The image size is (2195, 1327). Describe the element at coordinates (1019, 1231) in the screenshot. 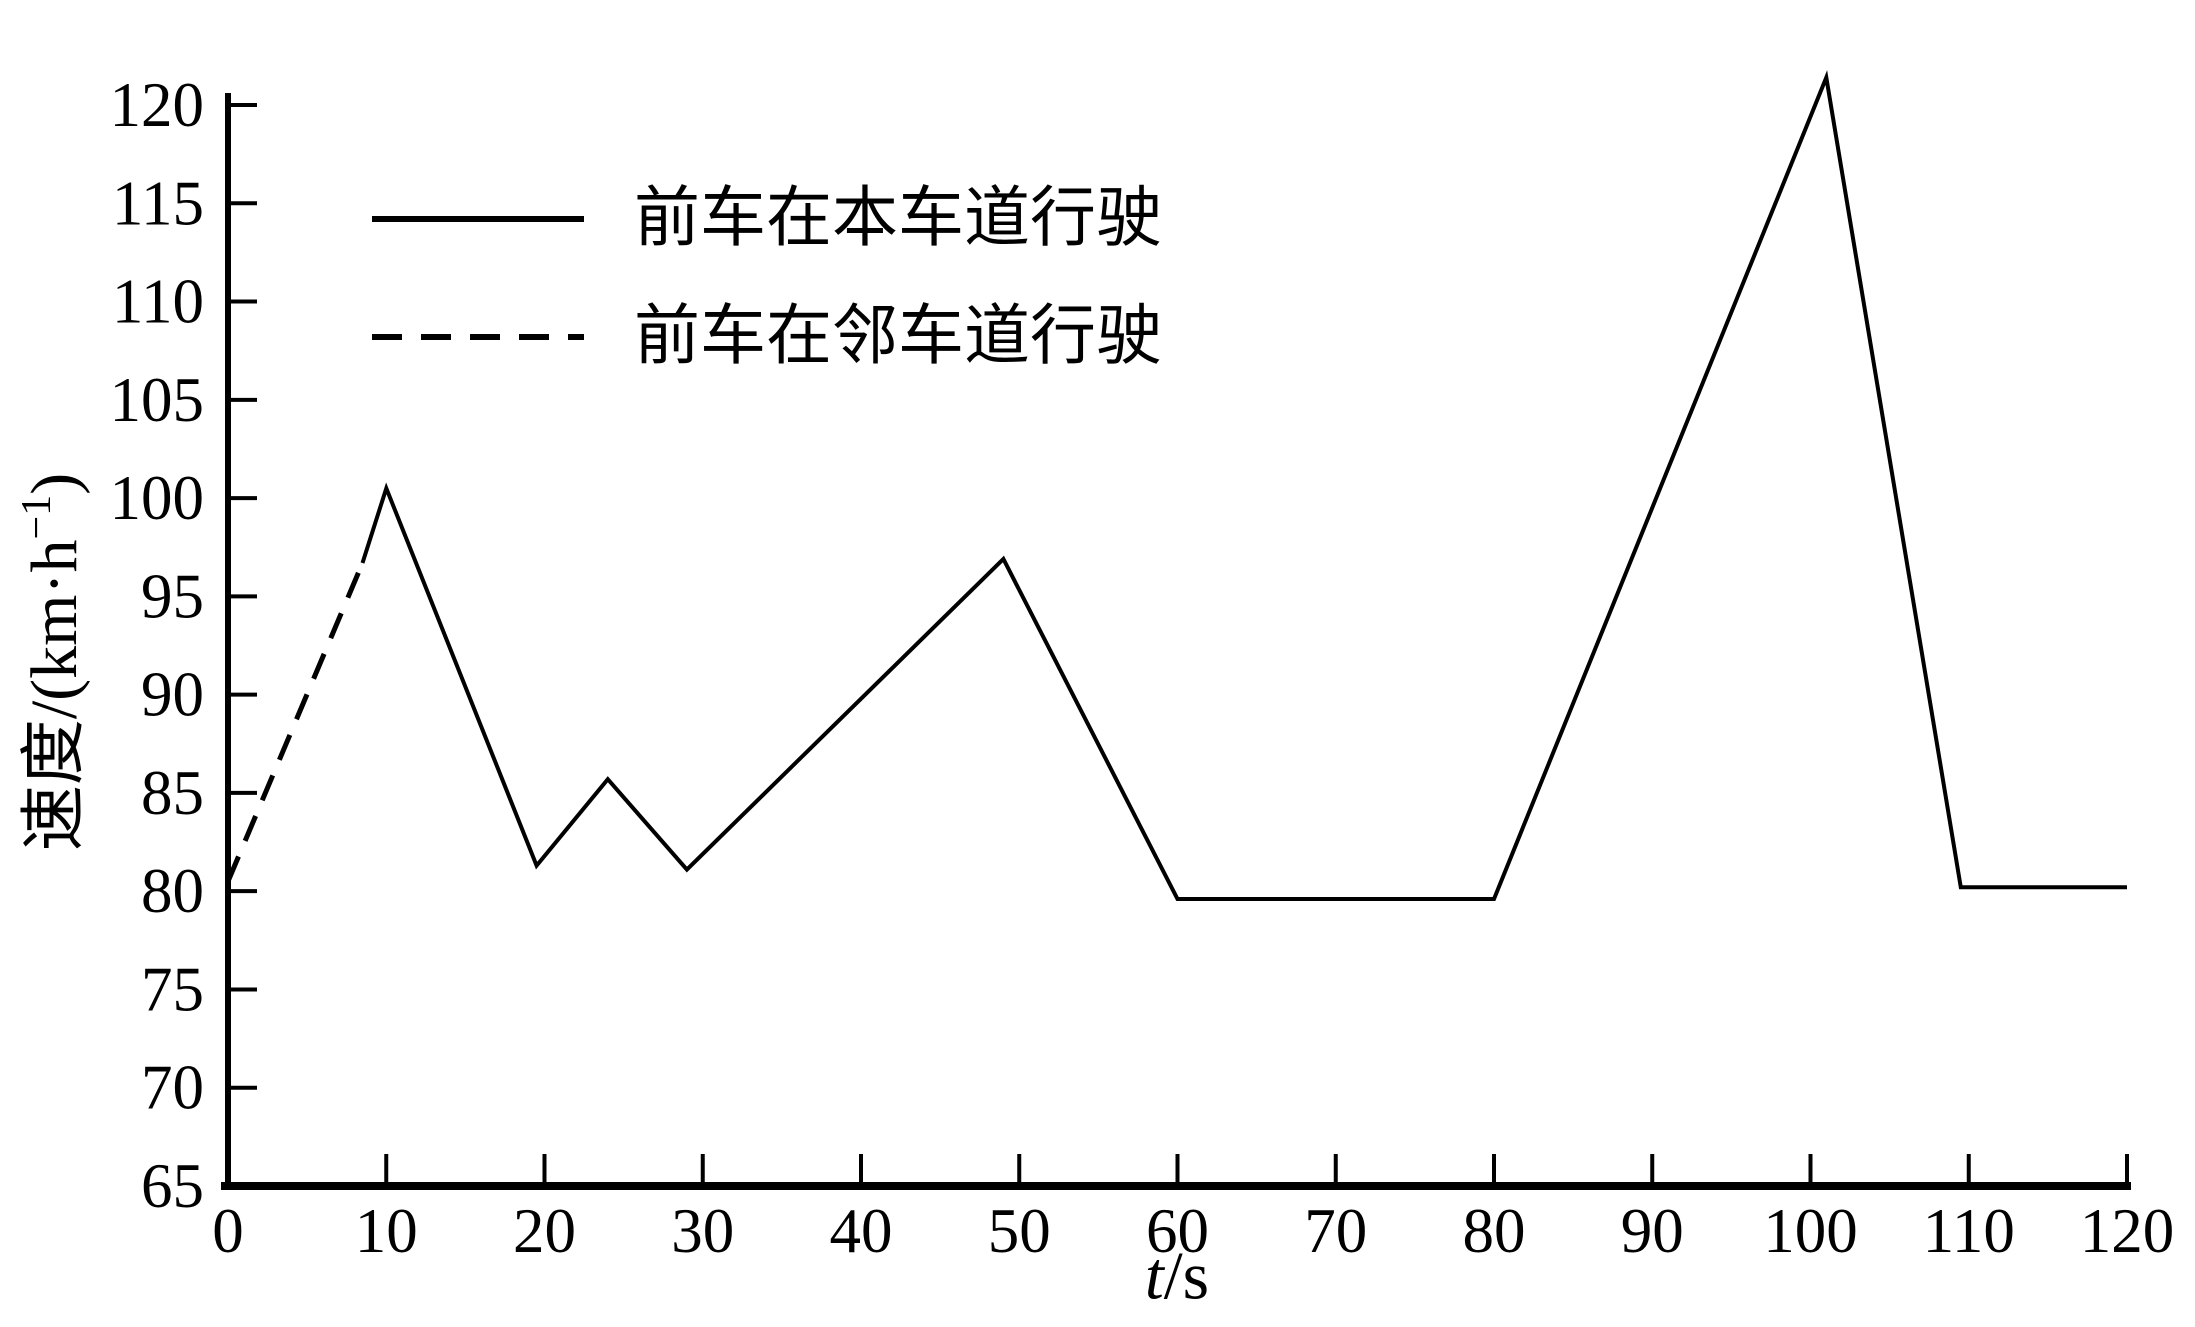

I see `x-tick-label: 50` at that location.